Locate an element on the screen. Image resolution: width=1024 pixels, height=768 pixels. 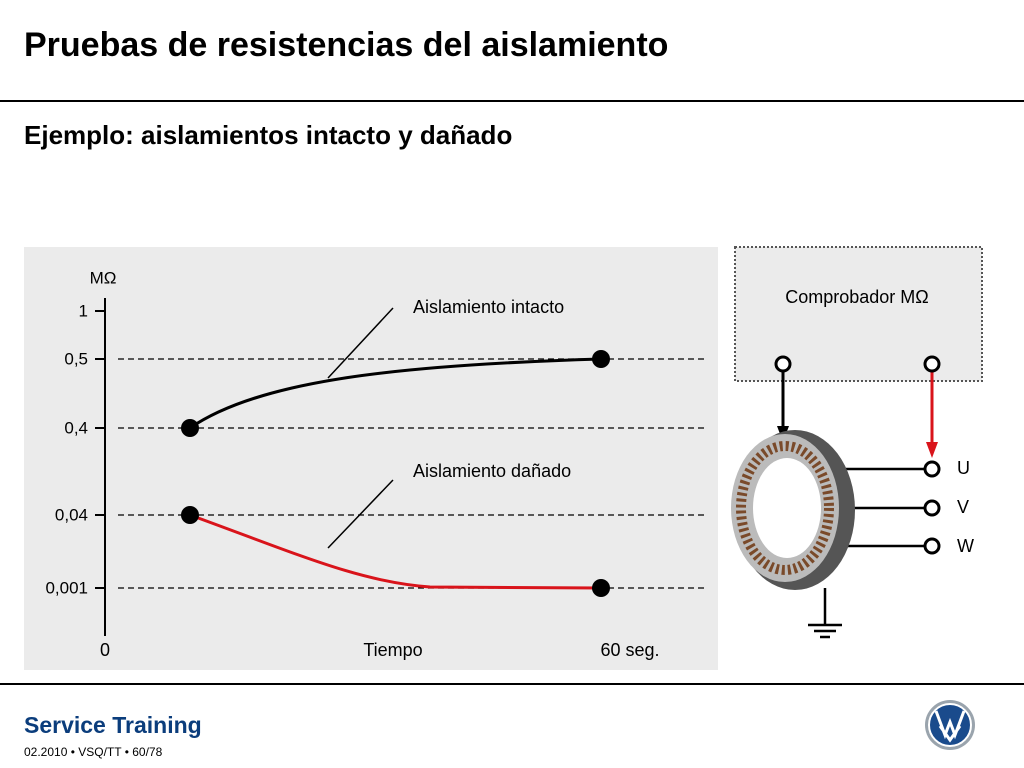
motor is located at coordinates (793, 510).